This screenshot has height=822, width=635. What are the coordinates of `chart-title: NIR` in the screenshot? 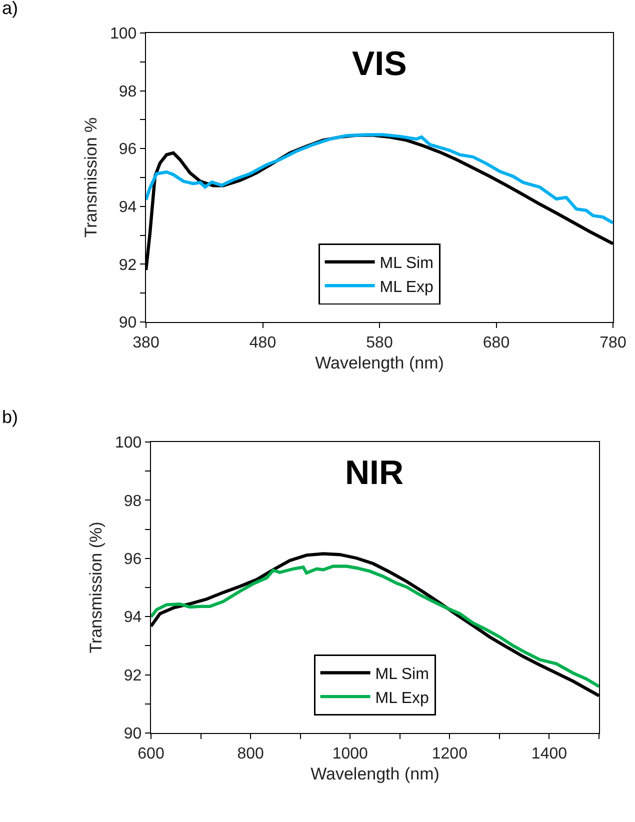 It's located at (374, 473).